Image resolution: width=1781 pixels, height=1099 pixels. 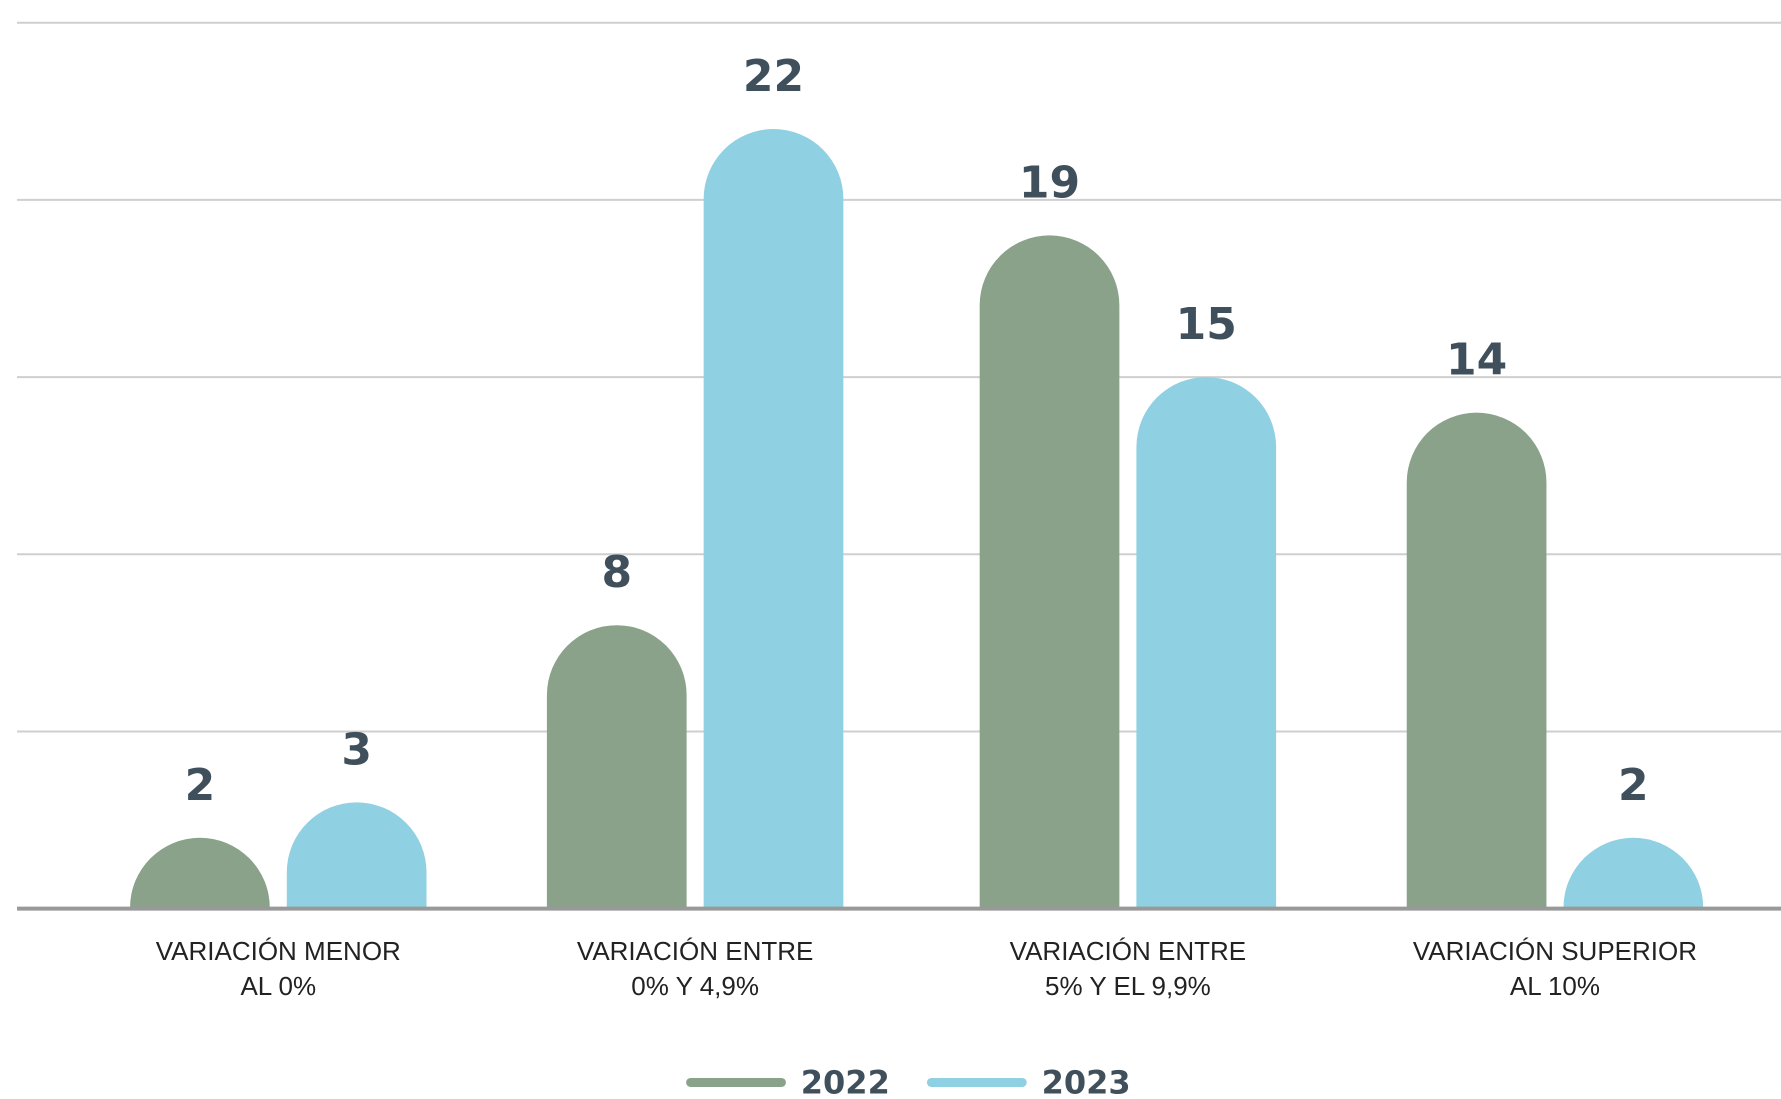 I want to click on value-label: 22, so click(x=773, y=76).